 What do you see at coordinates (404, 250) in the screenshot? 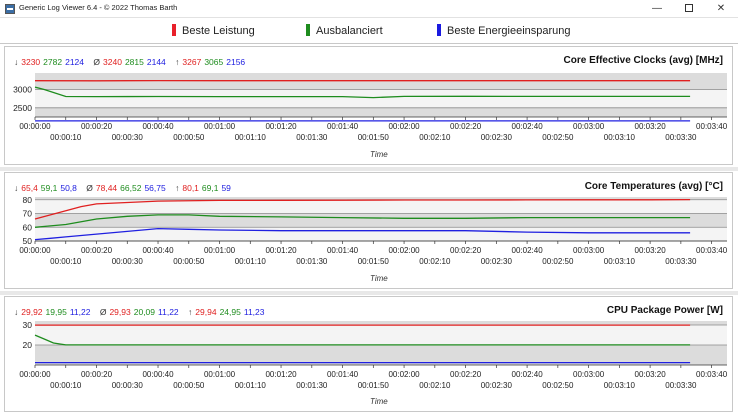
I see `x-tick-label: 00:02:00` at bounding box center [404, 250].